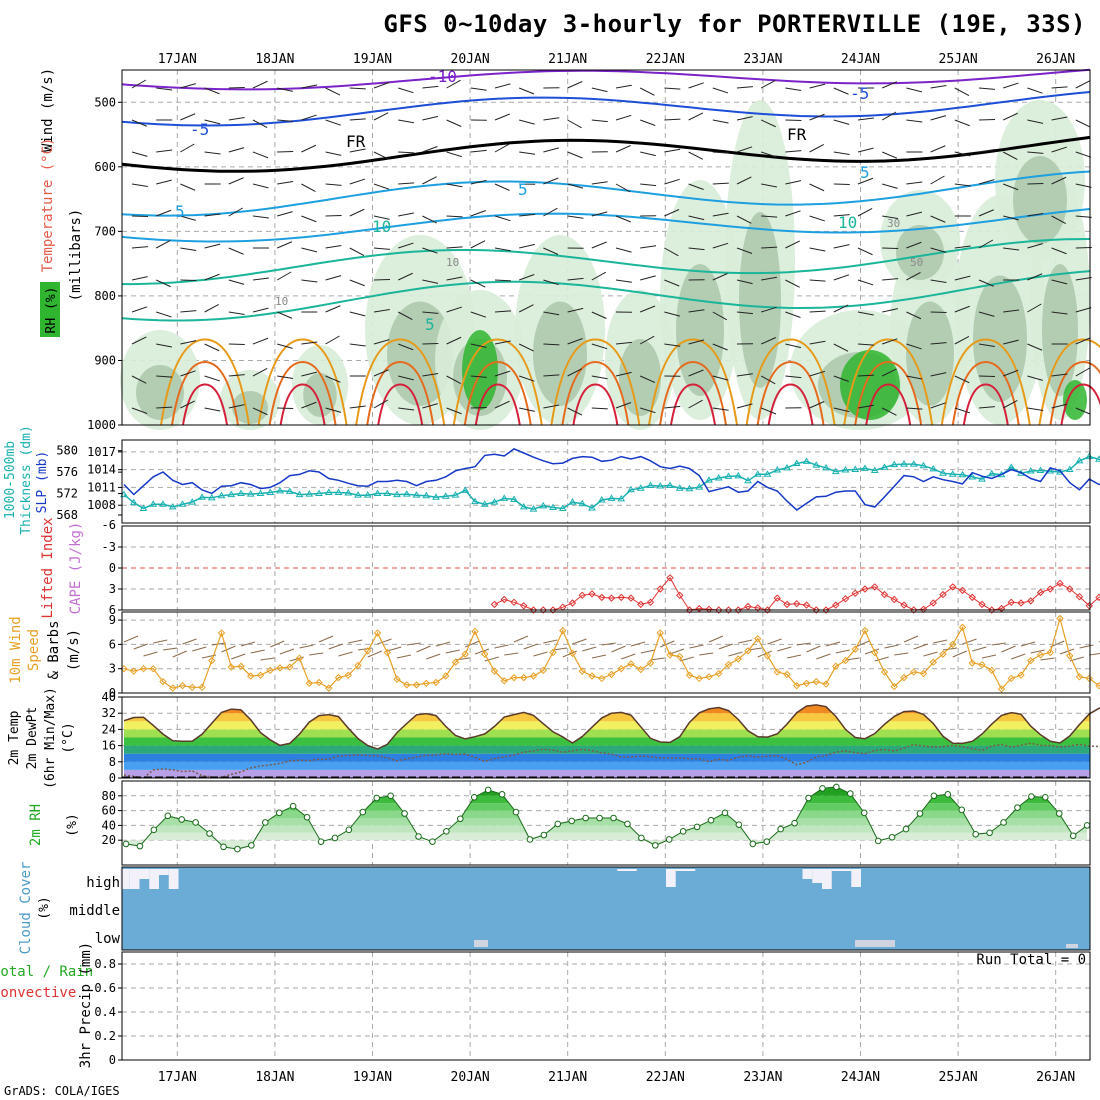 This screenshot has width=1100, height=1100. What do you see at coordinates (274, 1077) in the screenshot?
I see `date-label-bottom: 18JAN` at bounding box center [274, 1077].